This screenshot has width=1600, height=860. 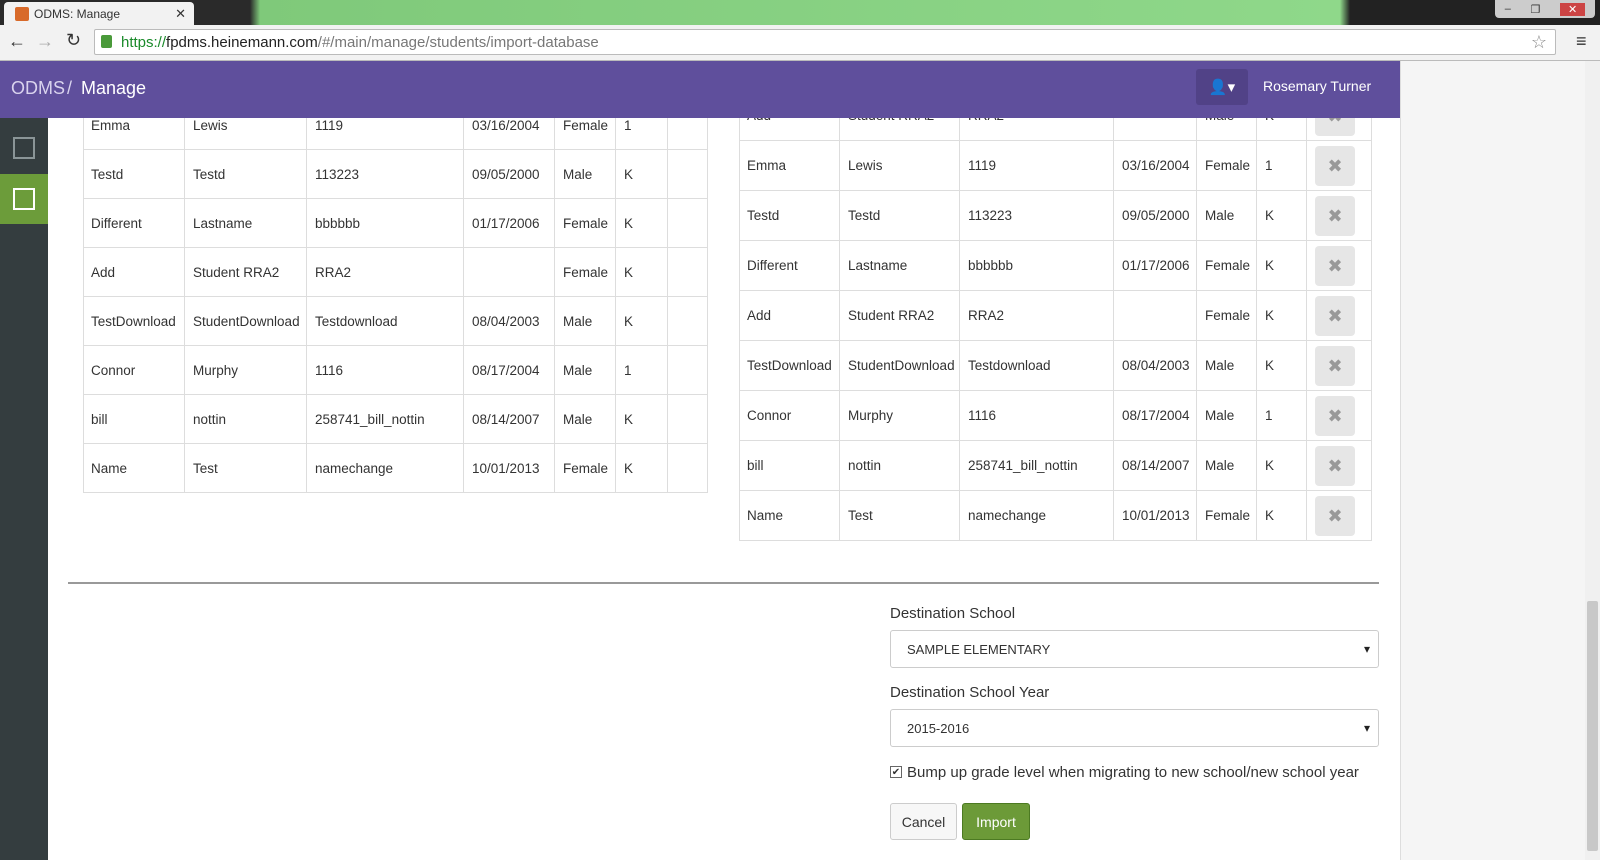 What do you see at coordinates (134, 125) in the screenshot?
I see `table-cell: Emma` at bounding box center [134, 125].